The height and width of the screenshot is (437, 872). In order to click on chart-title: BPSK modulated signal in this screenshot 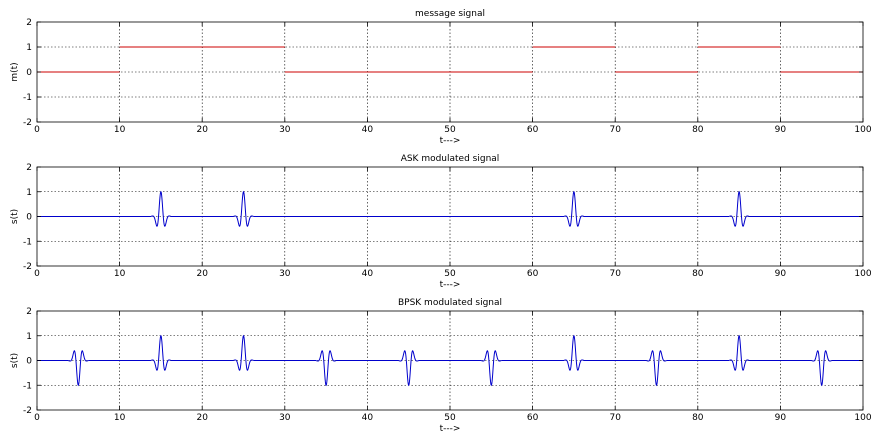, I will do `click(450, 303)`.